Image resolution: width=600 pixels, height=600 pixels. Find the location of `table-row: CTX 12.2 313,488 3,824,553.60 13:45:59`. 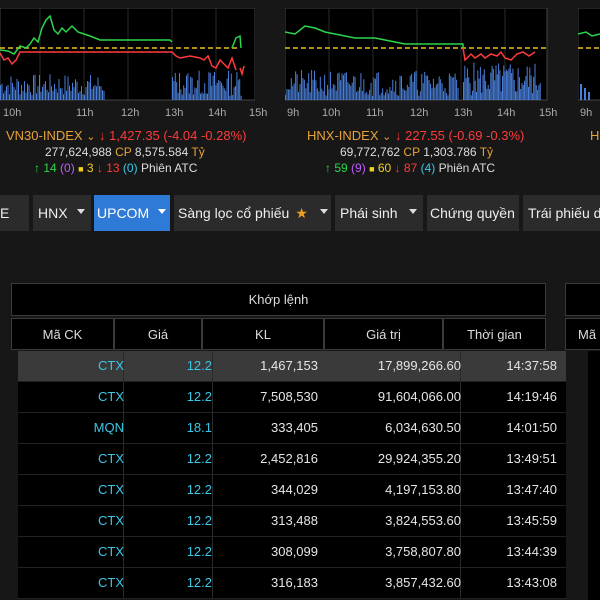

table-row: CTX 12.2 313,488 3,824,553.60 13:45:59 is located at coordinates (292, 521).